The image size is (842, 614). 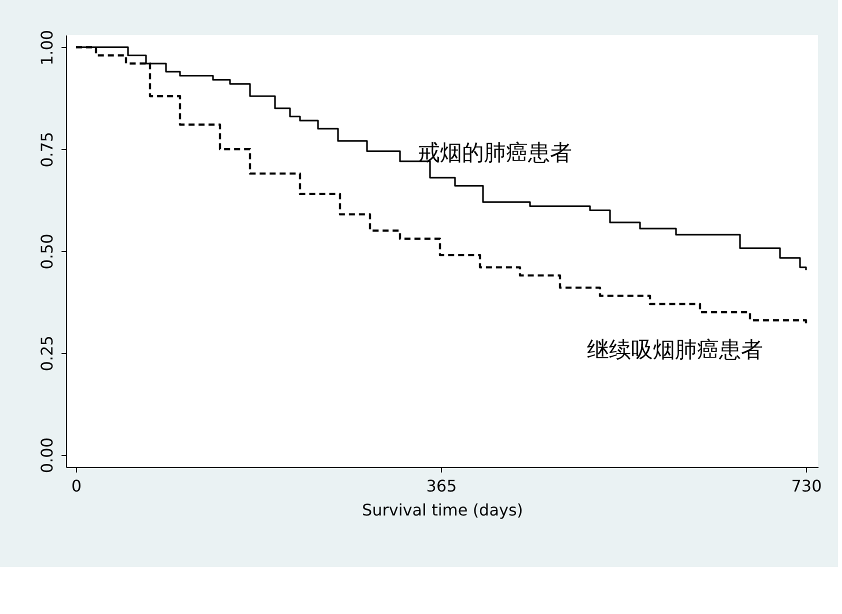 What do you see at coordinates (47, 455) in the screenshot?
I see `y-tick-label: 0.00` at bounding box center [47, 455].